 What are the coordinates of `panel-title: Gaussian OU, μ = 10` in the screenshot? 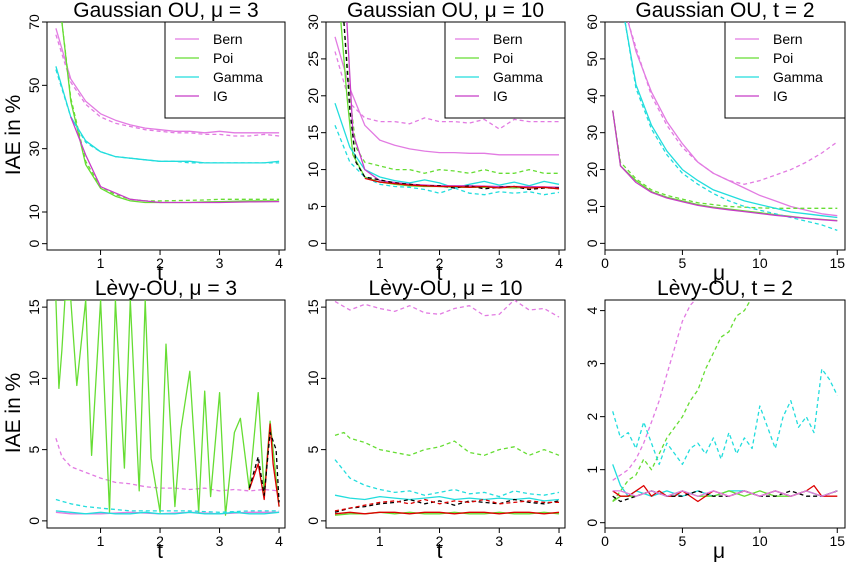 It's located at (445, 11).